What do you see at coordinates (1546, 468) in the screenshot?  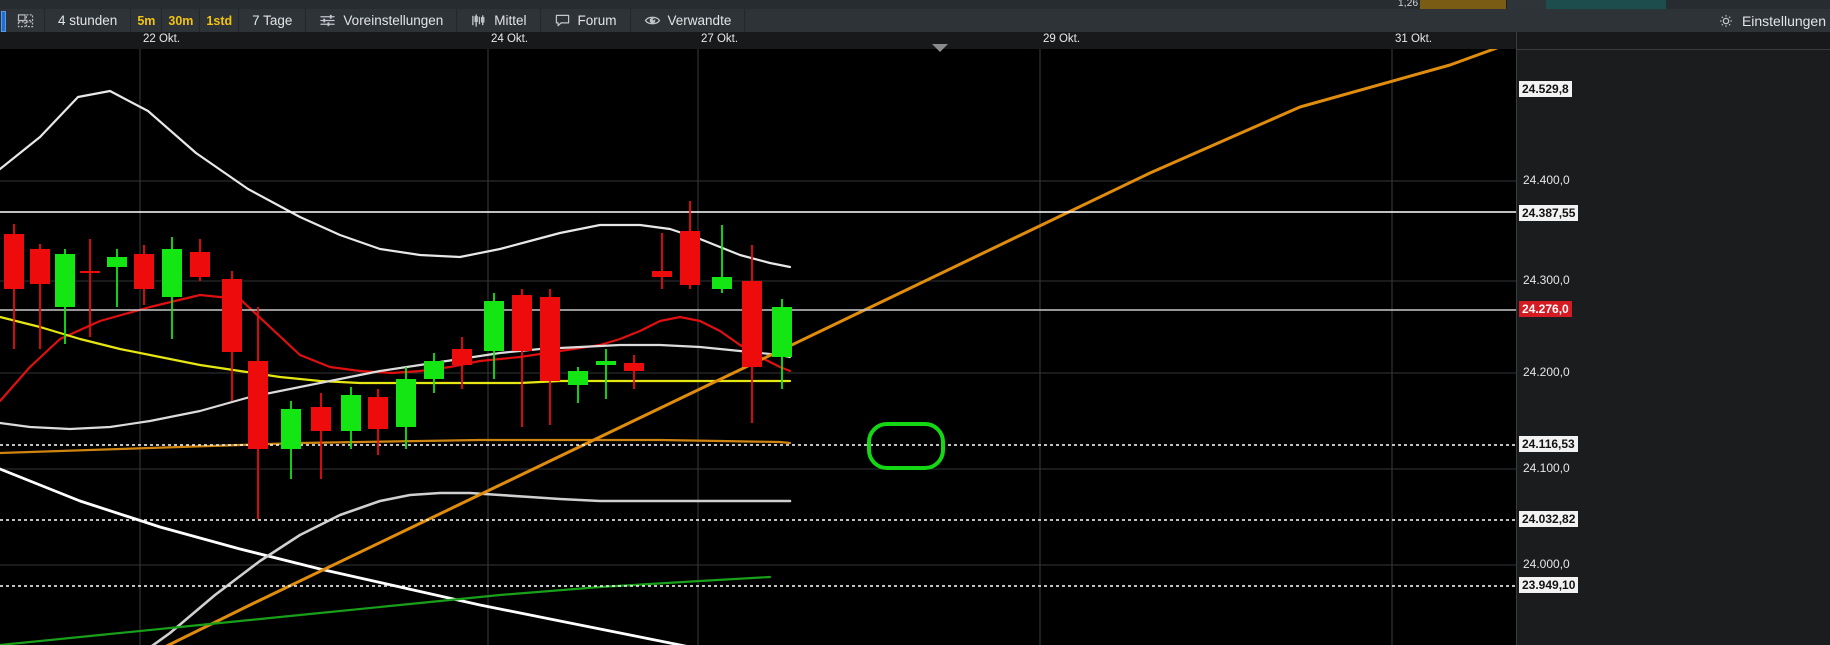 I see `price-axis-tick: 24.100,0` at bounding box center [1546, 468].